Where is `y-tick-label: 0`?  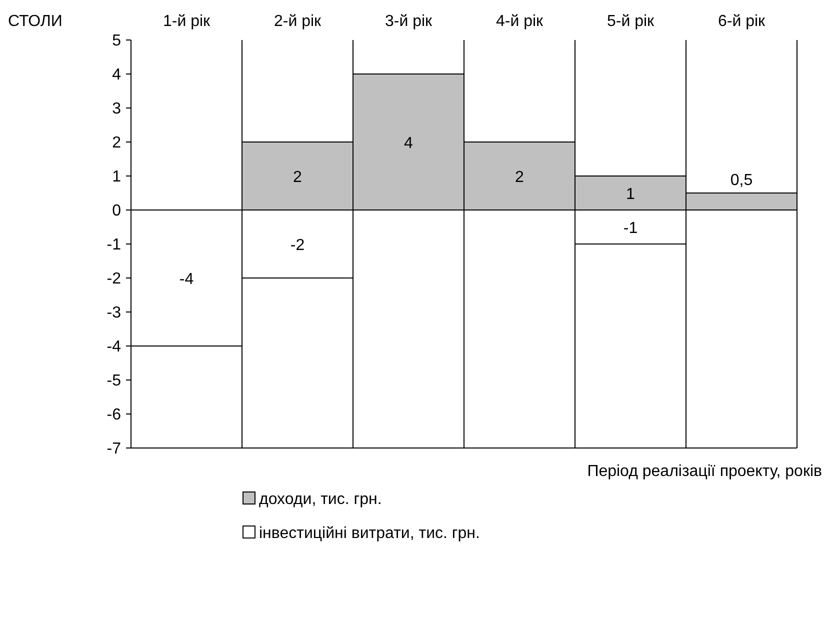 y-tick-label: 0 is located at coordinates (117, 211).